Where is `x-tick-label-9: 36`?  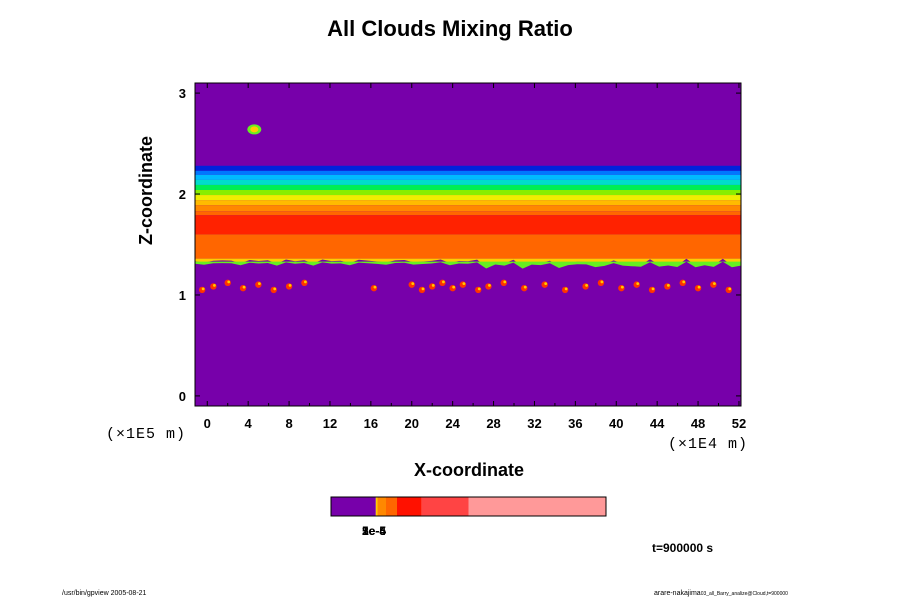 x-tick-label-9: 36 is located at coordinates (575, 423).